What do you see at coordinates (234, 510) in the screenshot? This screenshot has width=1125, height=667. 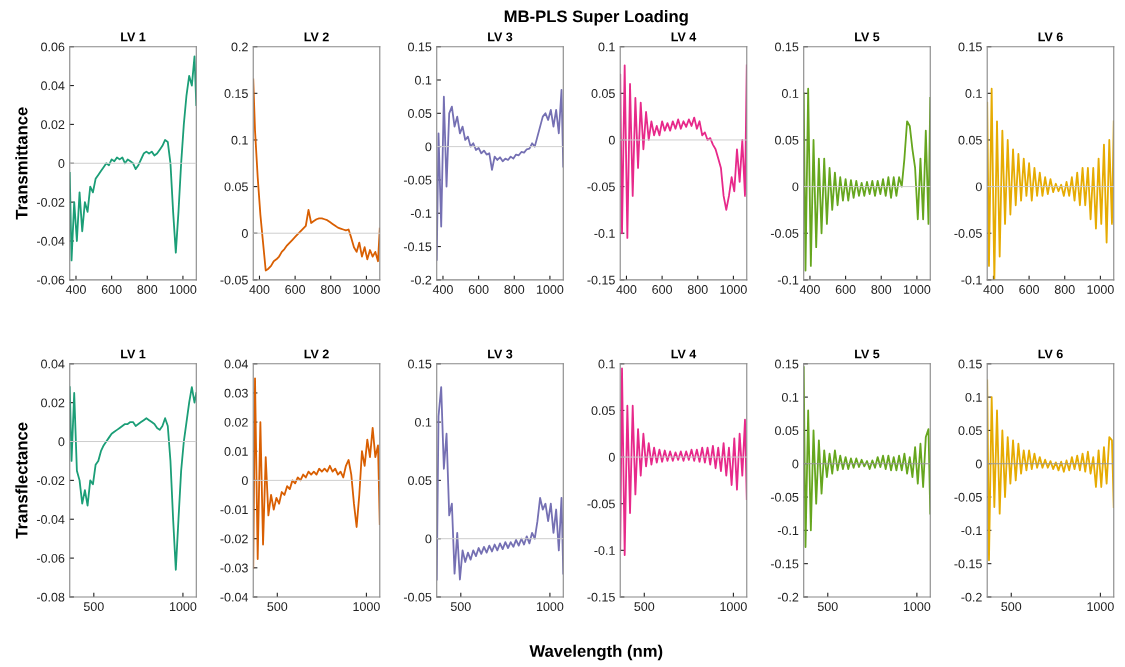 I see `y-tick-label: -0.01` at bounding box center [234, 510].